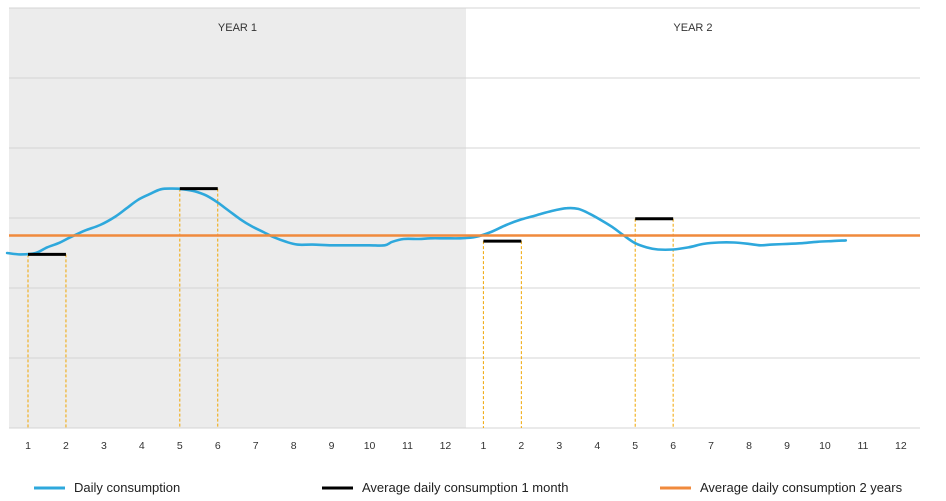 Image resolution: width=946 pixels, height=501 pixels. I want to click on legend-label: Average daily consumption 1 month, so click(465, 487).